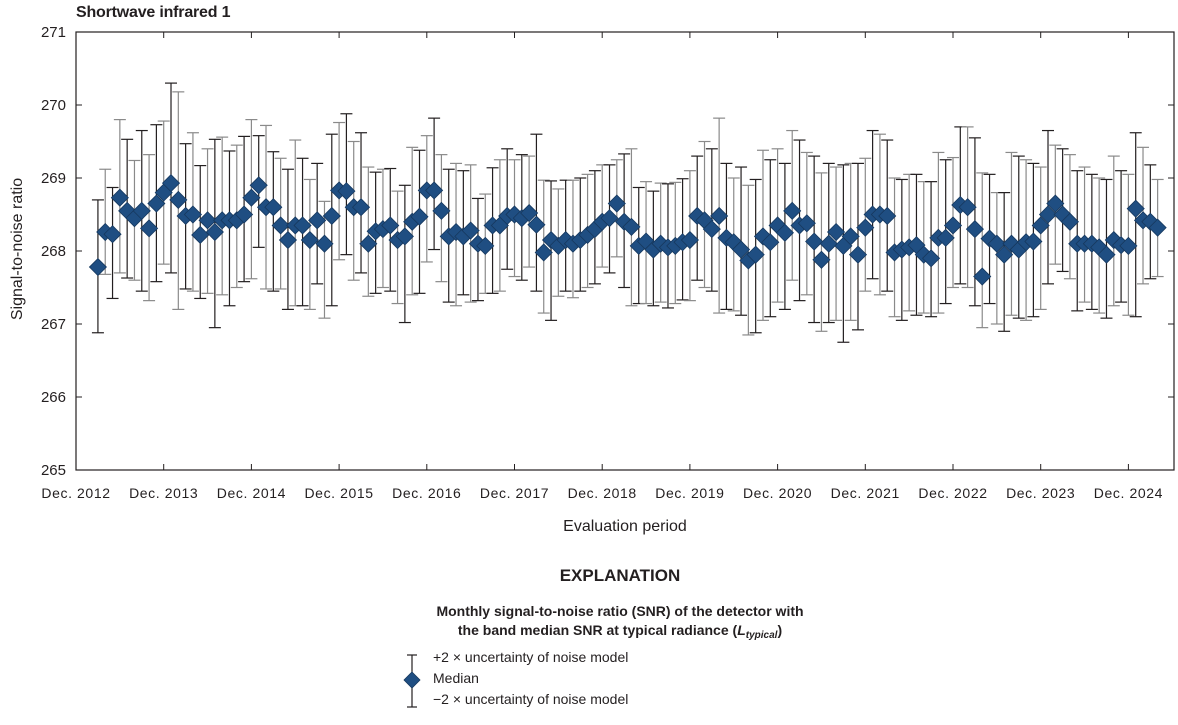  I want to click on x-tick-label: Dec. 2015, so click(338, 493).